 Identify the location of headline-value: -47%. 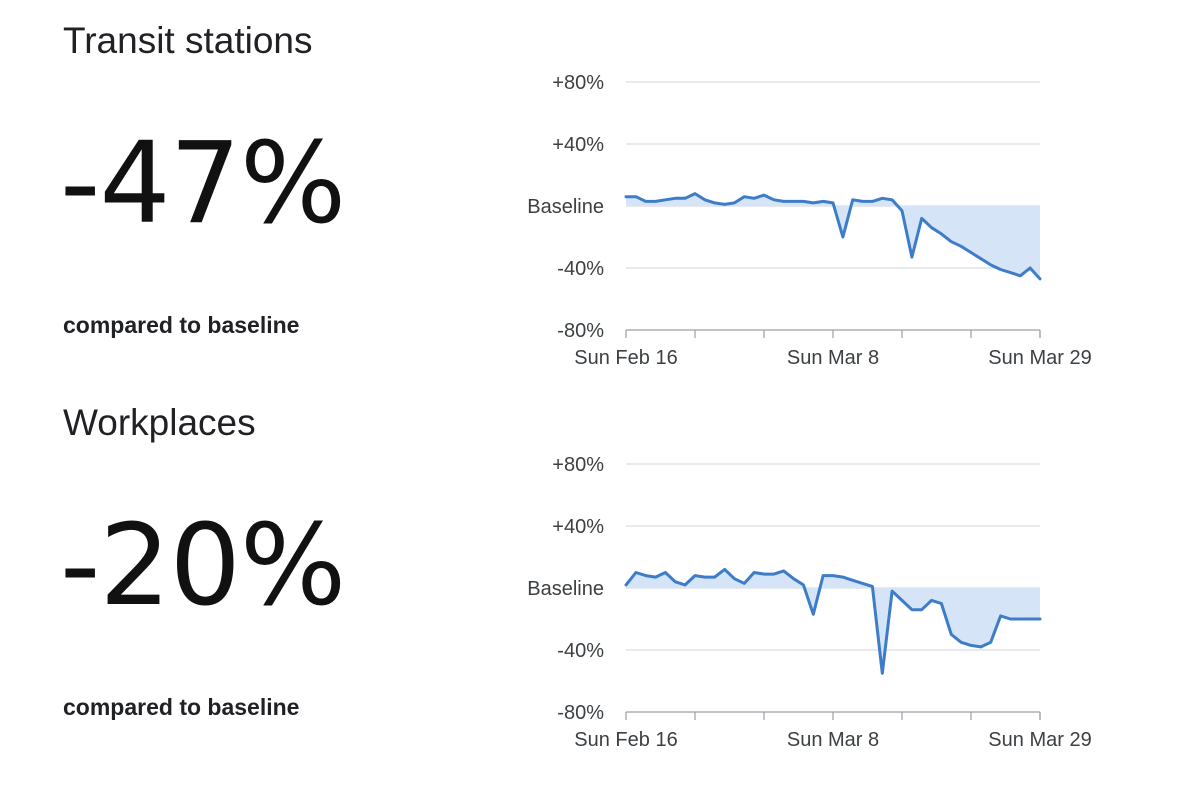
(203, 184).